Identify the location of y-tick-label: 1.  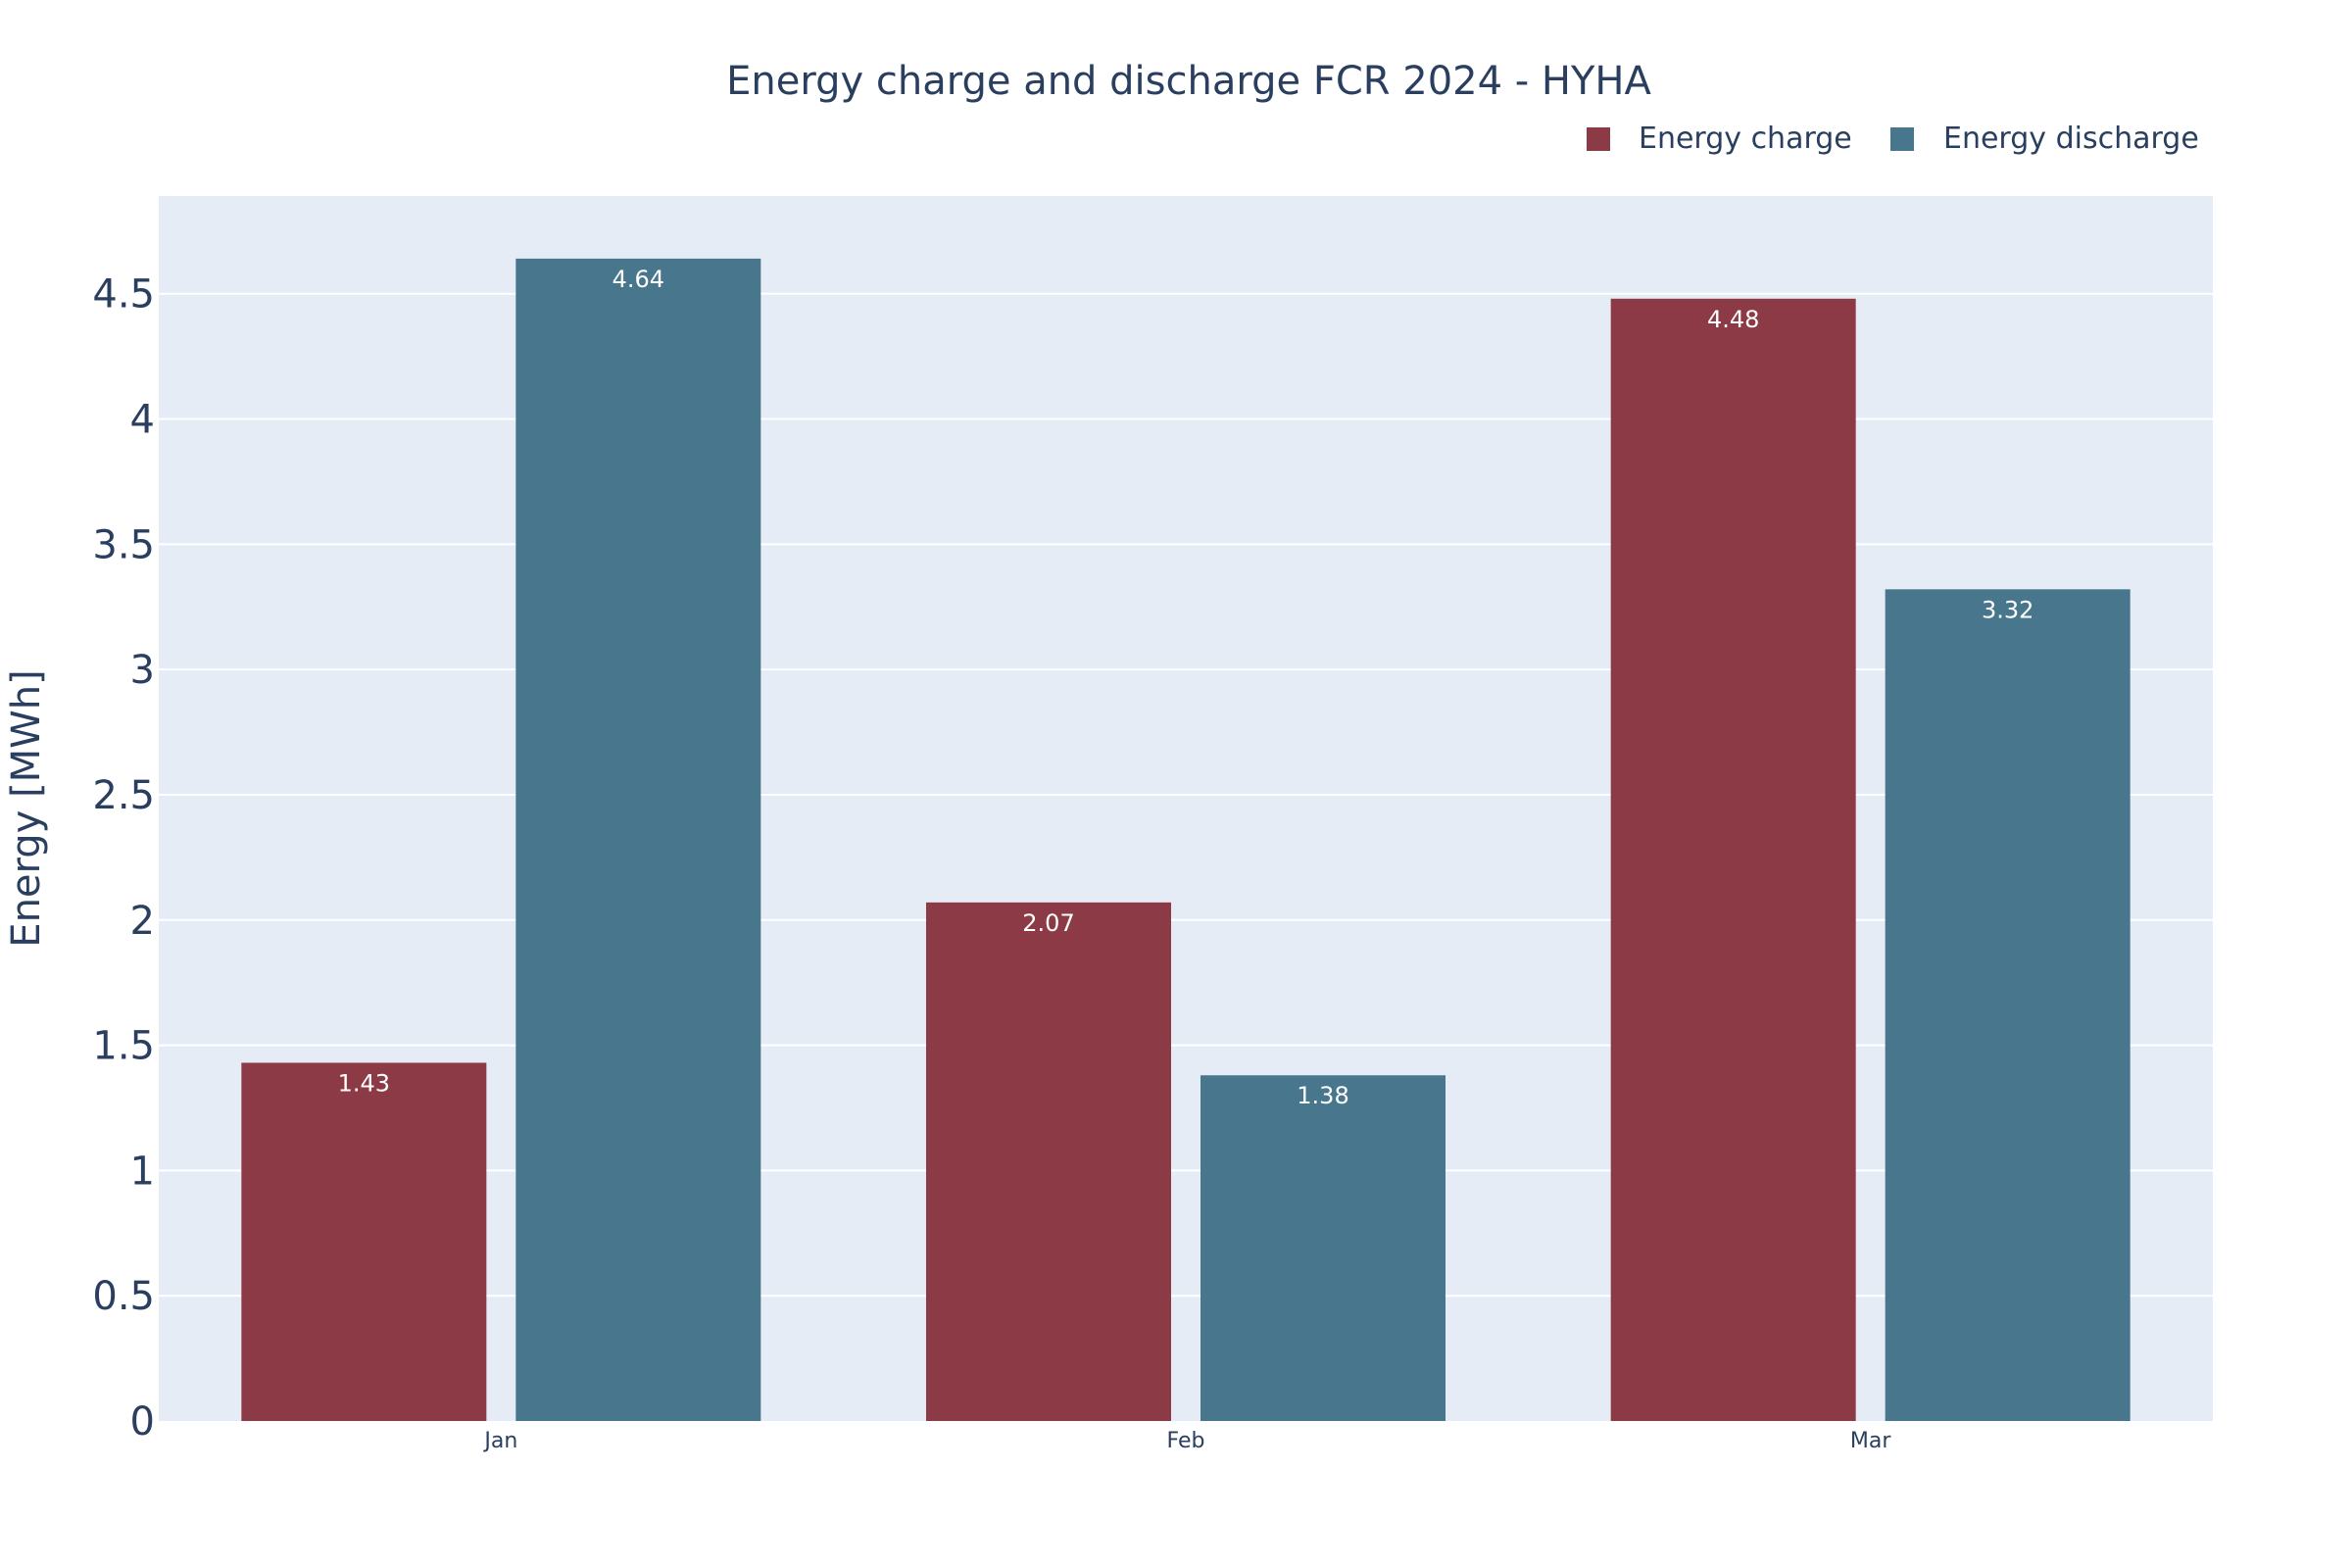
(142, 1171).